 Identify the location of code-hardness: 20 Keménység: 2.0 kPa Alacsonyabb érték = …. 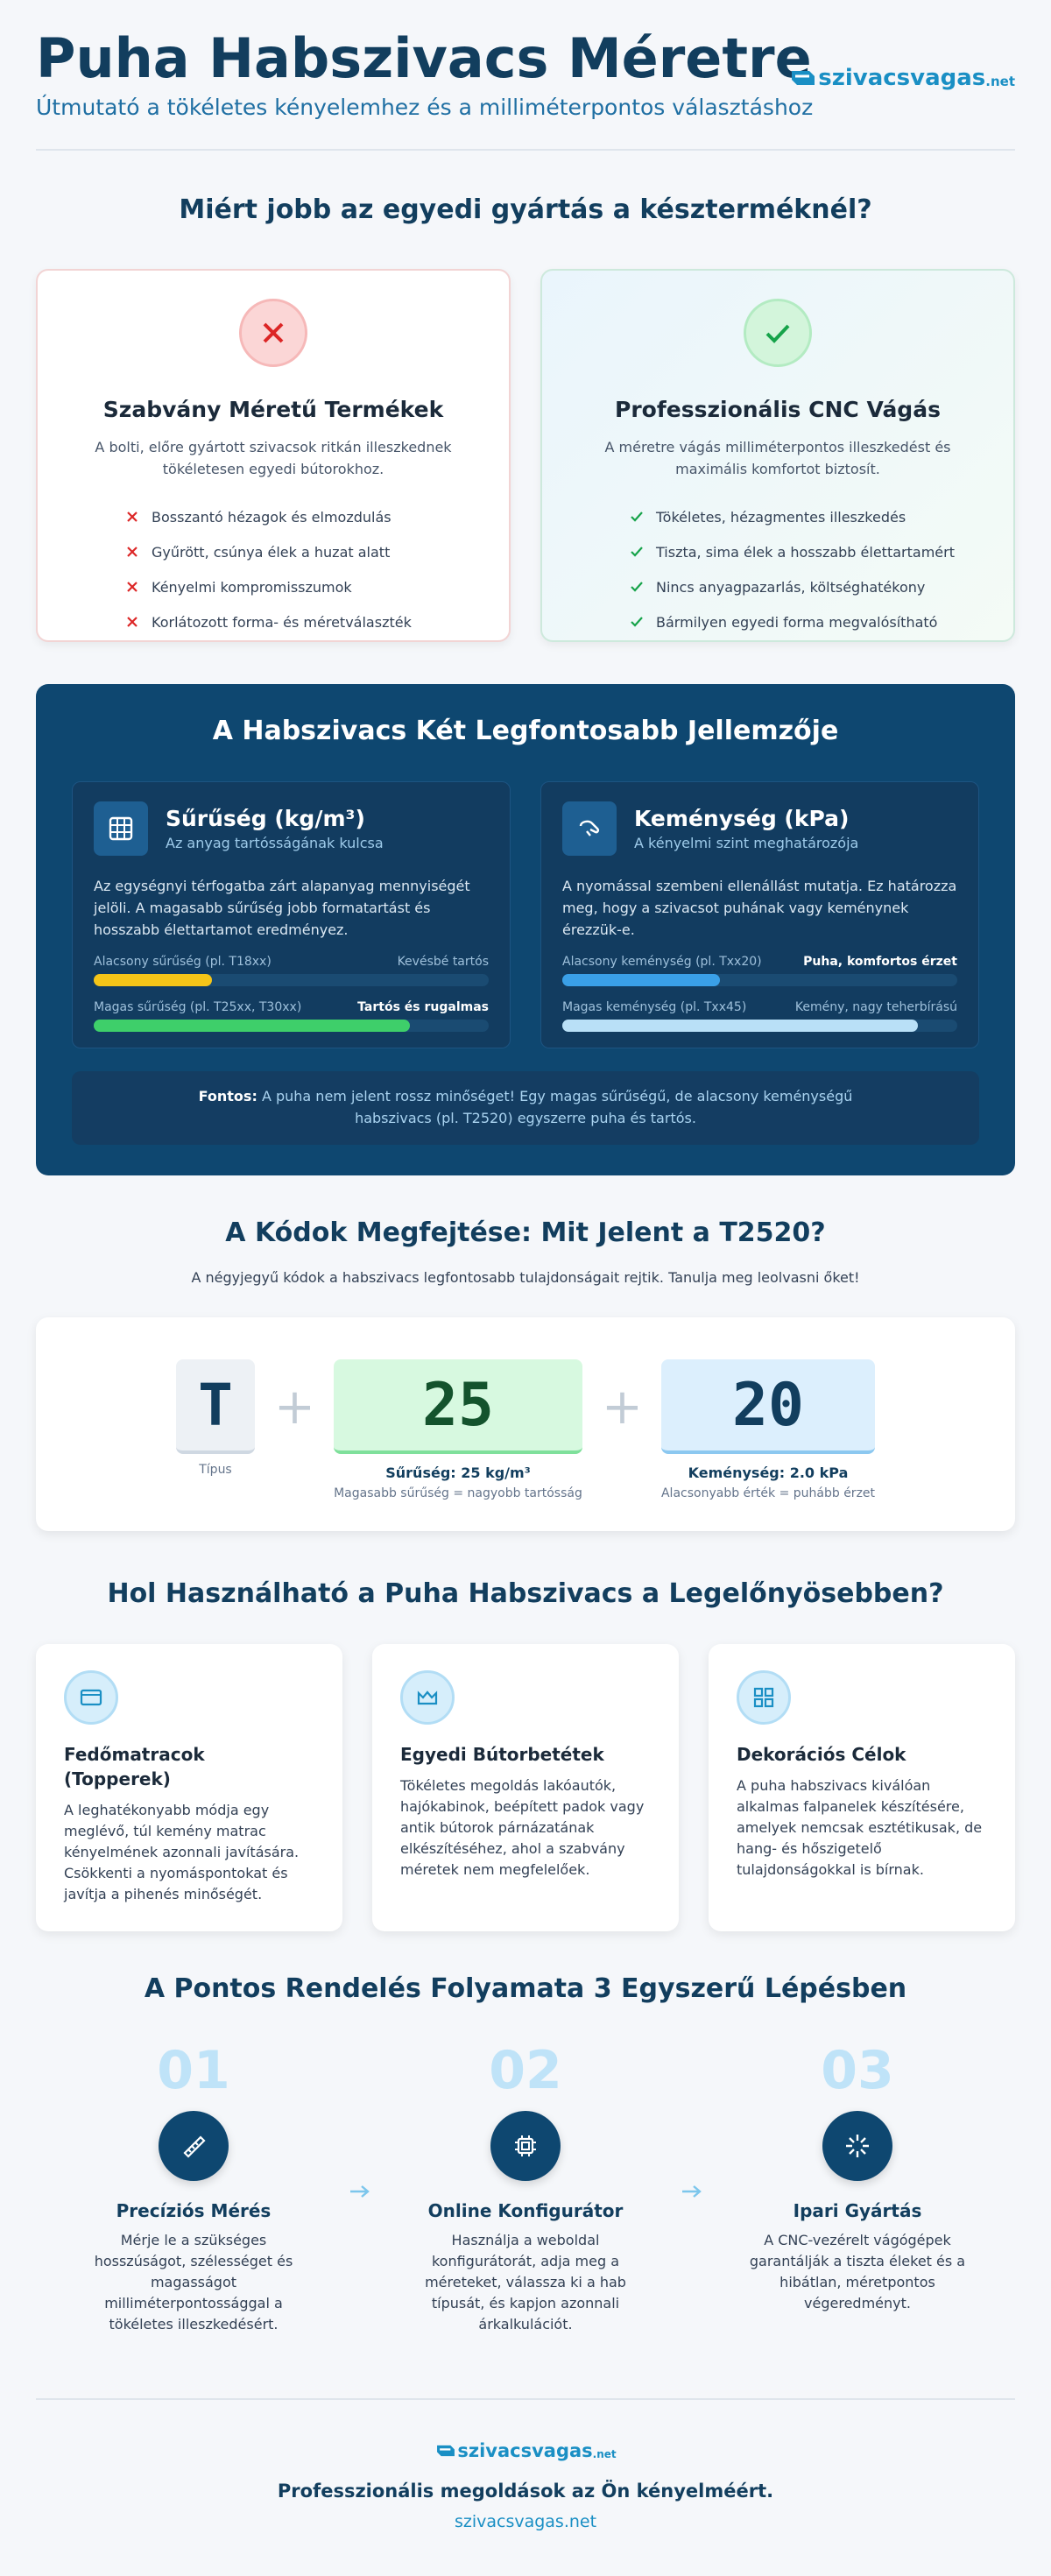
(767, 1429).